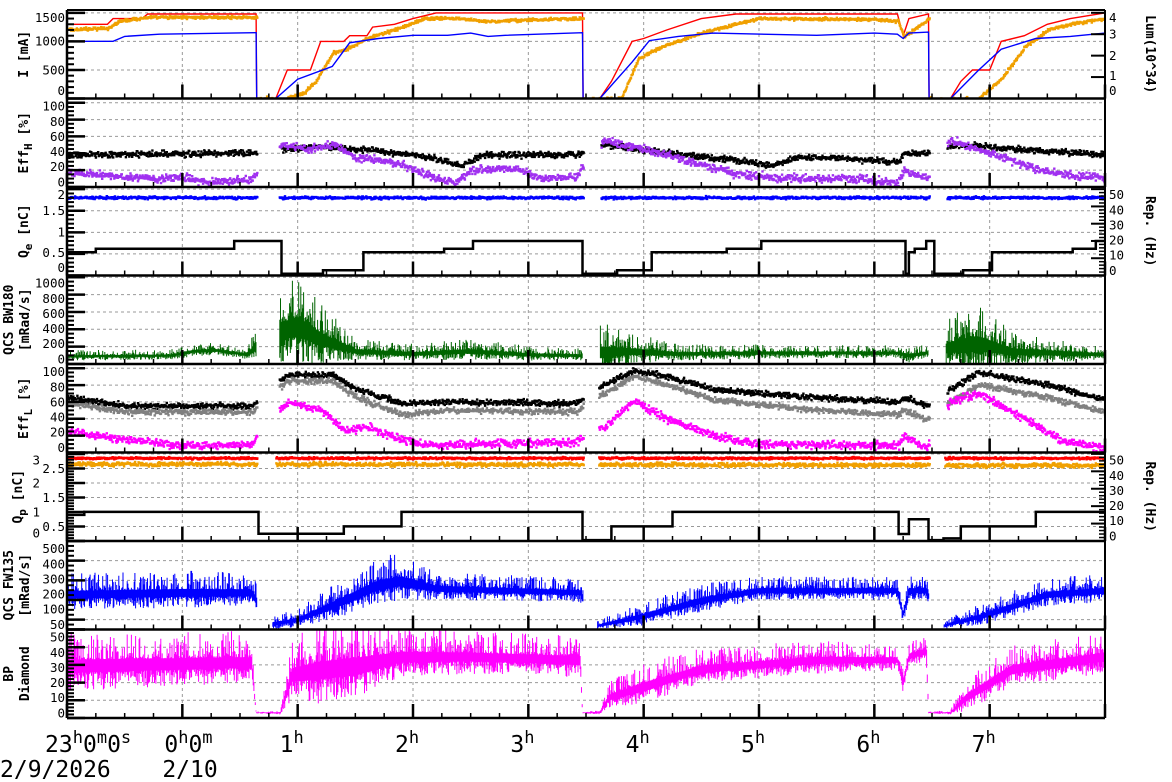 This screenshot has width=1172, height=782. What do you see at coordinates (868, 743) in the screenshot?
I see `x-tick-label: 6h​` at bounding box center [868, 743].